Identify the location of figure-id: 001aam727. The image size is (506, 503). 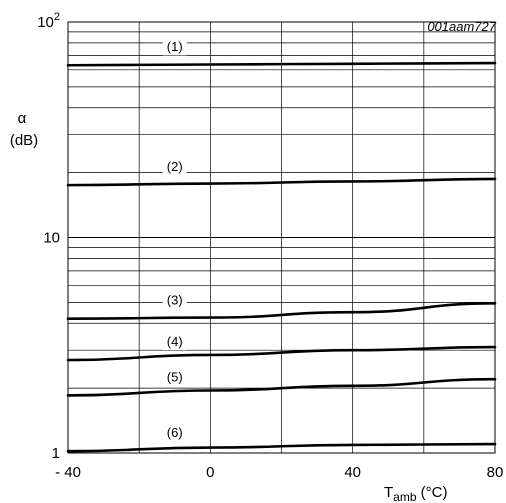
(461, 26).